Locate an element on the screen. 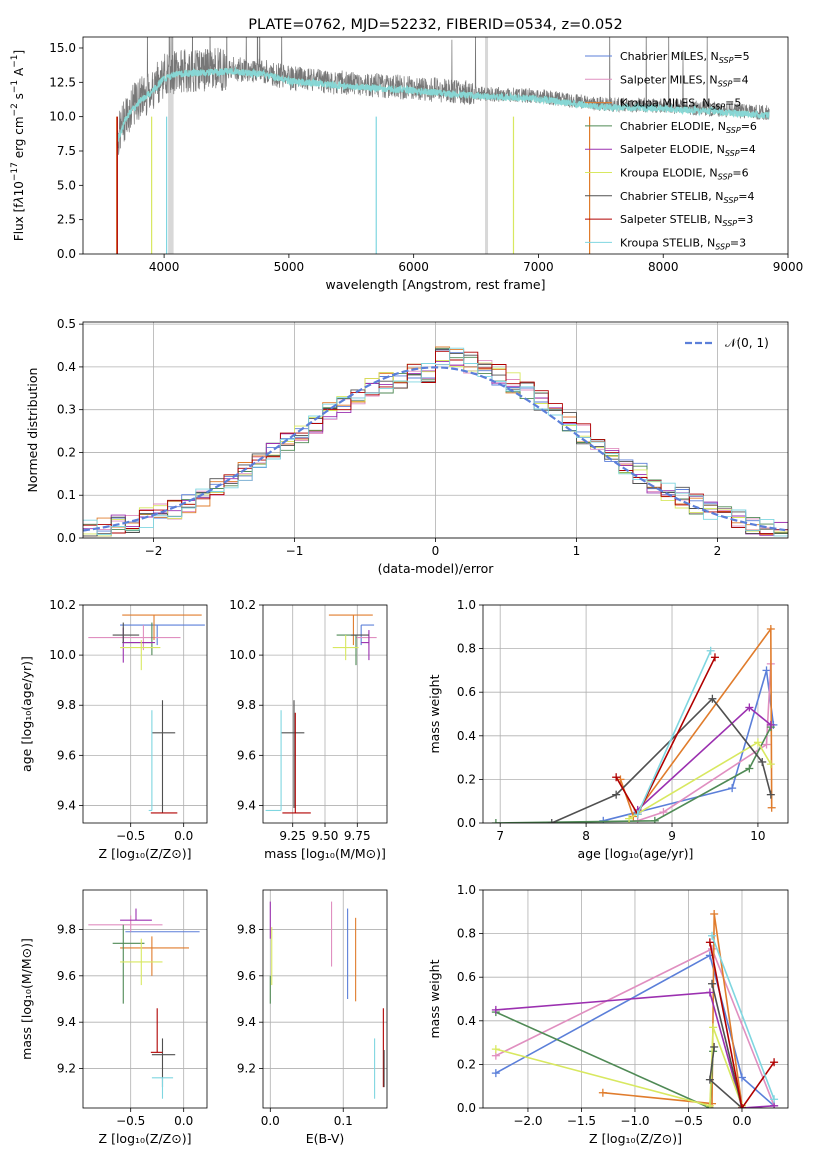 This screenshot has width=819, height=1170. x-tick-label: 9000 is located at coordinates (788, 267).